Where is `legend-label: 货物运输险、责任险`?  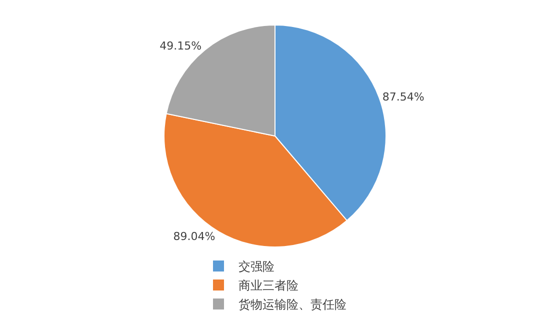 legend-label: 货物运输险、责任险 is located at coordinates (292, 305).